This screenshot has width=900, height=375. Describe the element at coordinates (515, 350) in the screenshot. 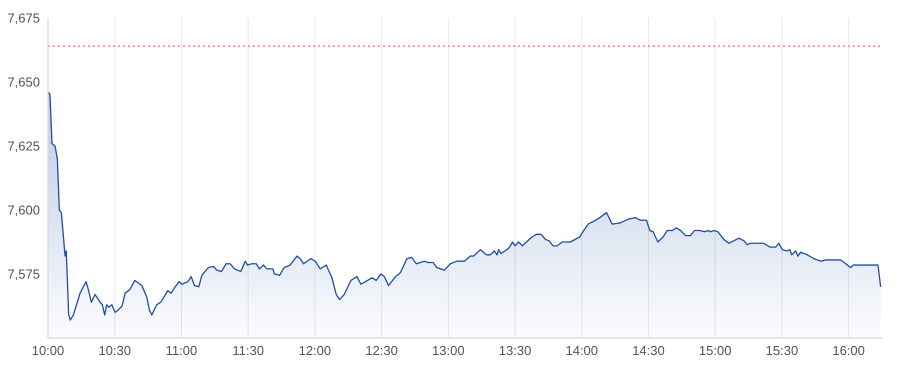

I see `x-tick-label: 13:30` at that location.